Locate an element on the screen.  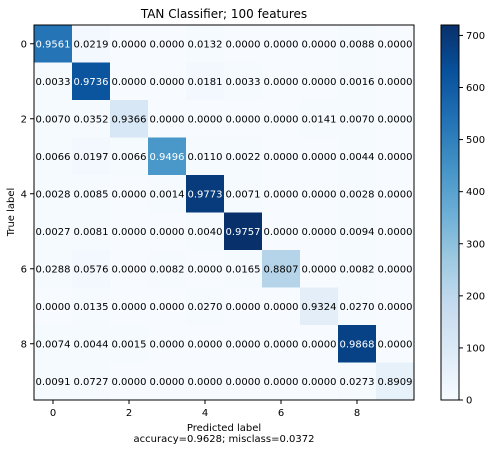
cell-value-label: 0.0066 is located at coordinates (129, 157).